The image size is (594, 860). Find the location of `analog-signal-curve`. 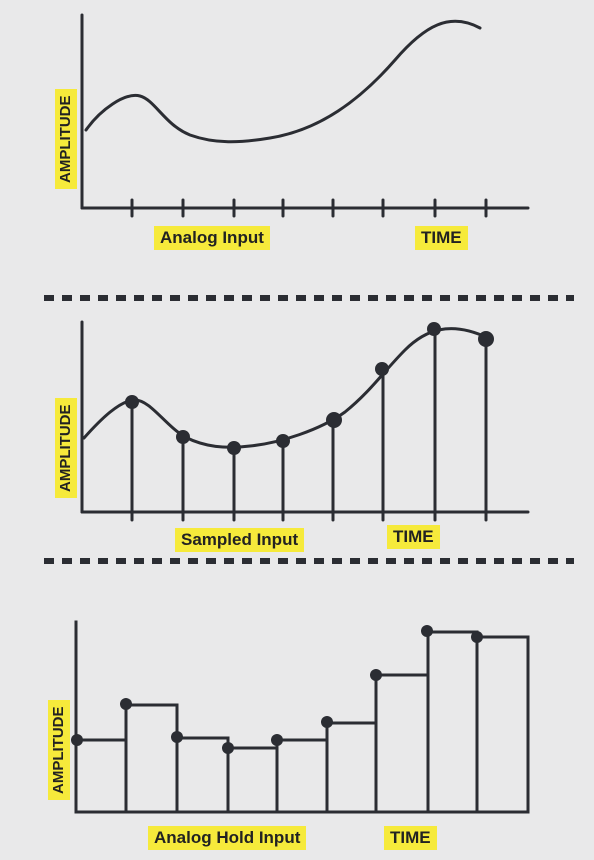

analog-signal-curve is located at coordinates (283, 81).